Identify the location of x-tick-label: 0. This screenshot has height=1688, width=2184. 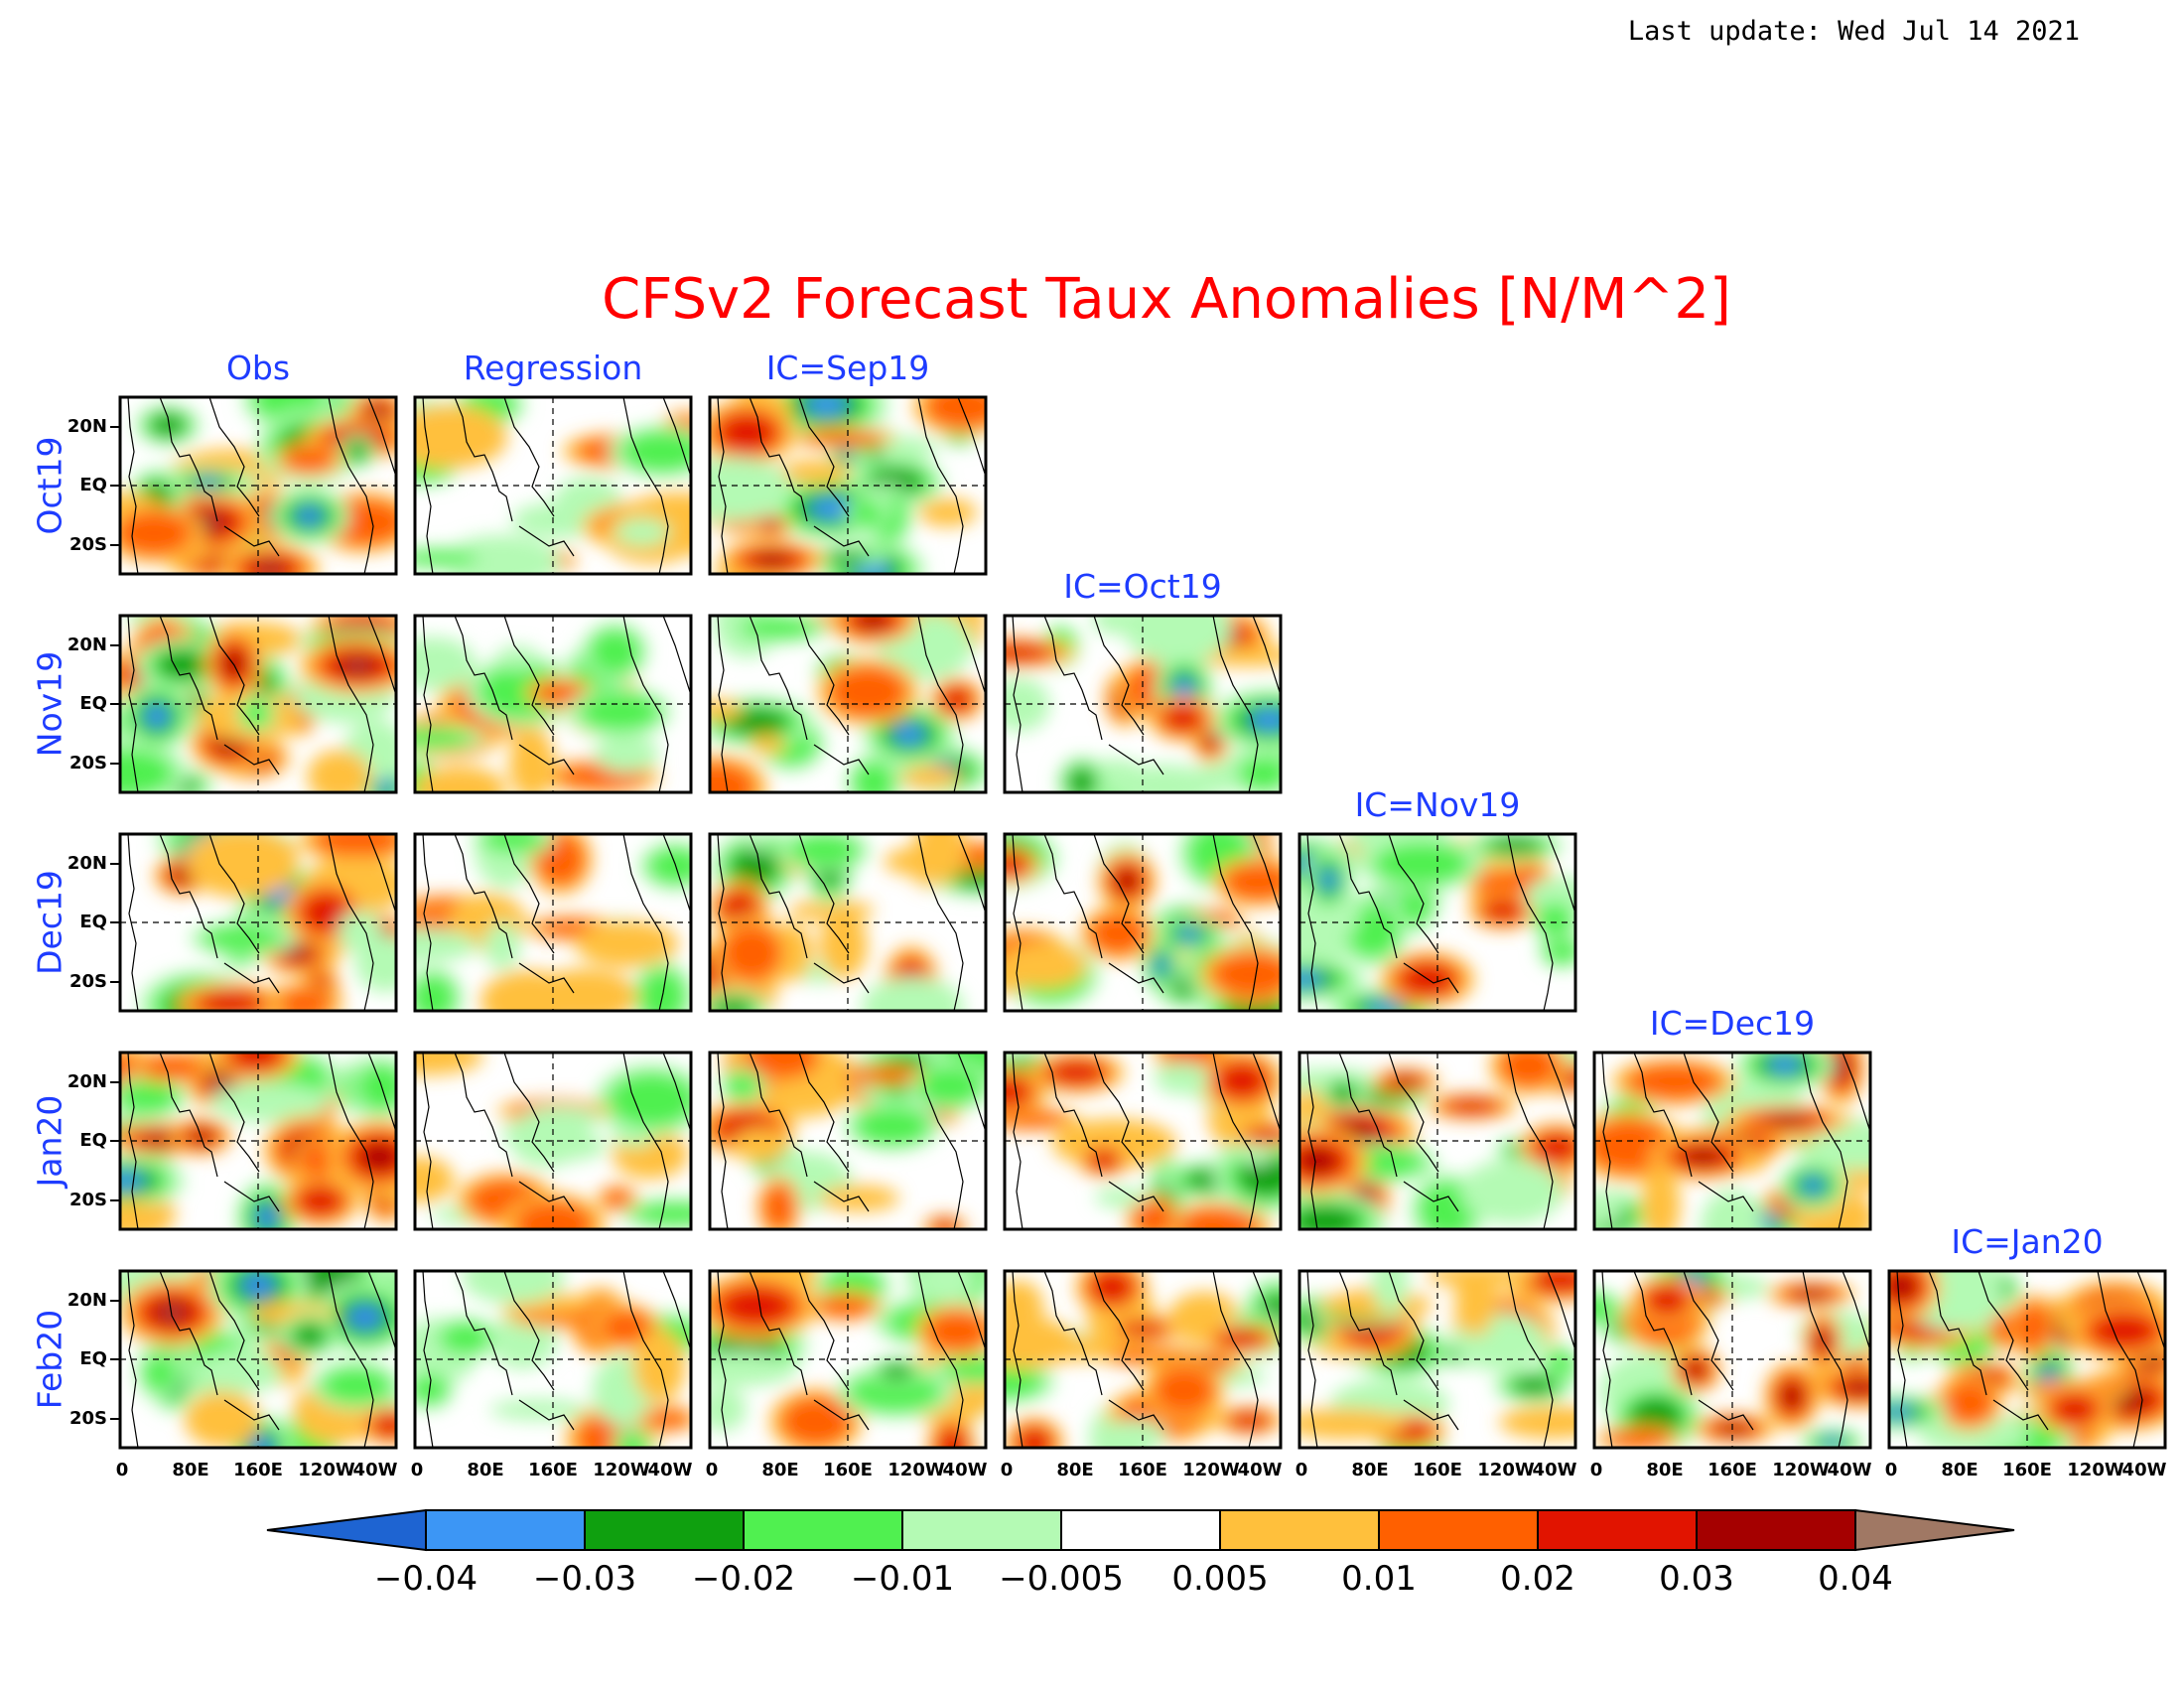
(122, 1470).